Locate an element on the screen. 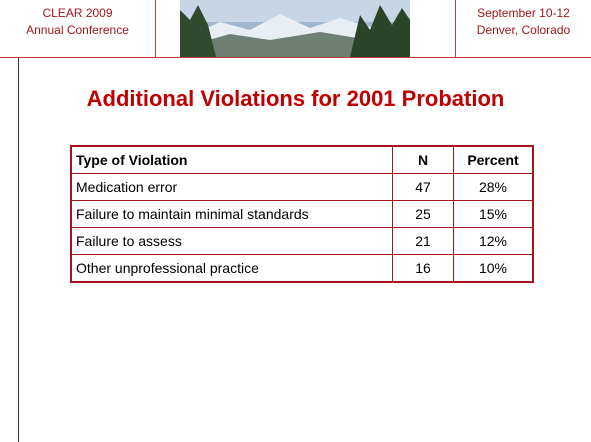 The width and height of the screenshot is (591, 442). table-cell: 47 is located at coordinates (423, 187).